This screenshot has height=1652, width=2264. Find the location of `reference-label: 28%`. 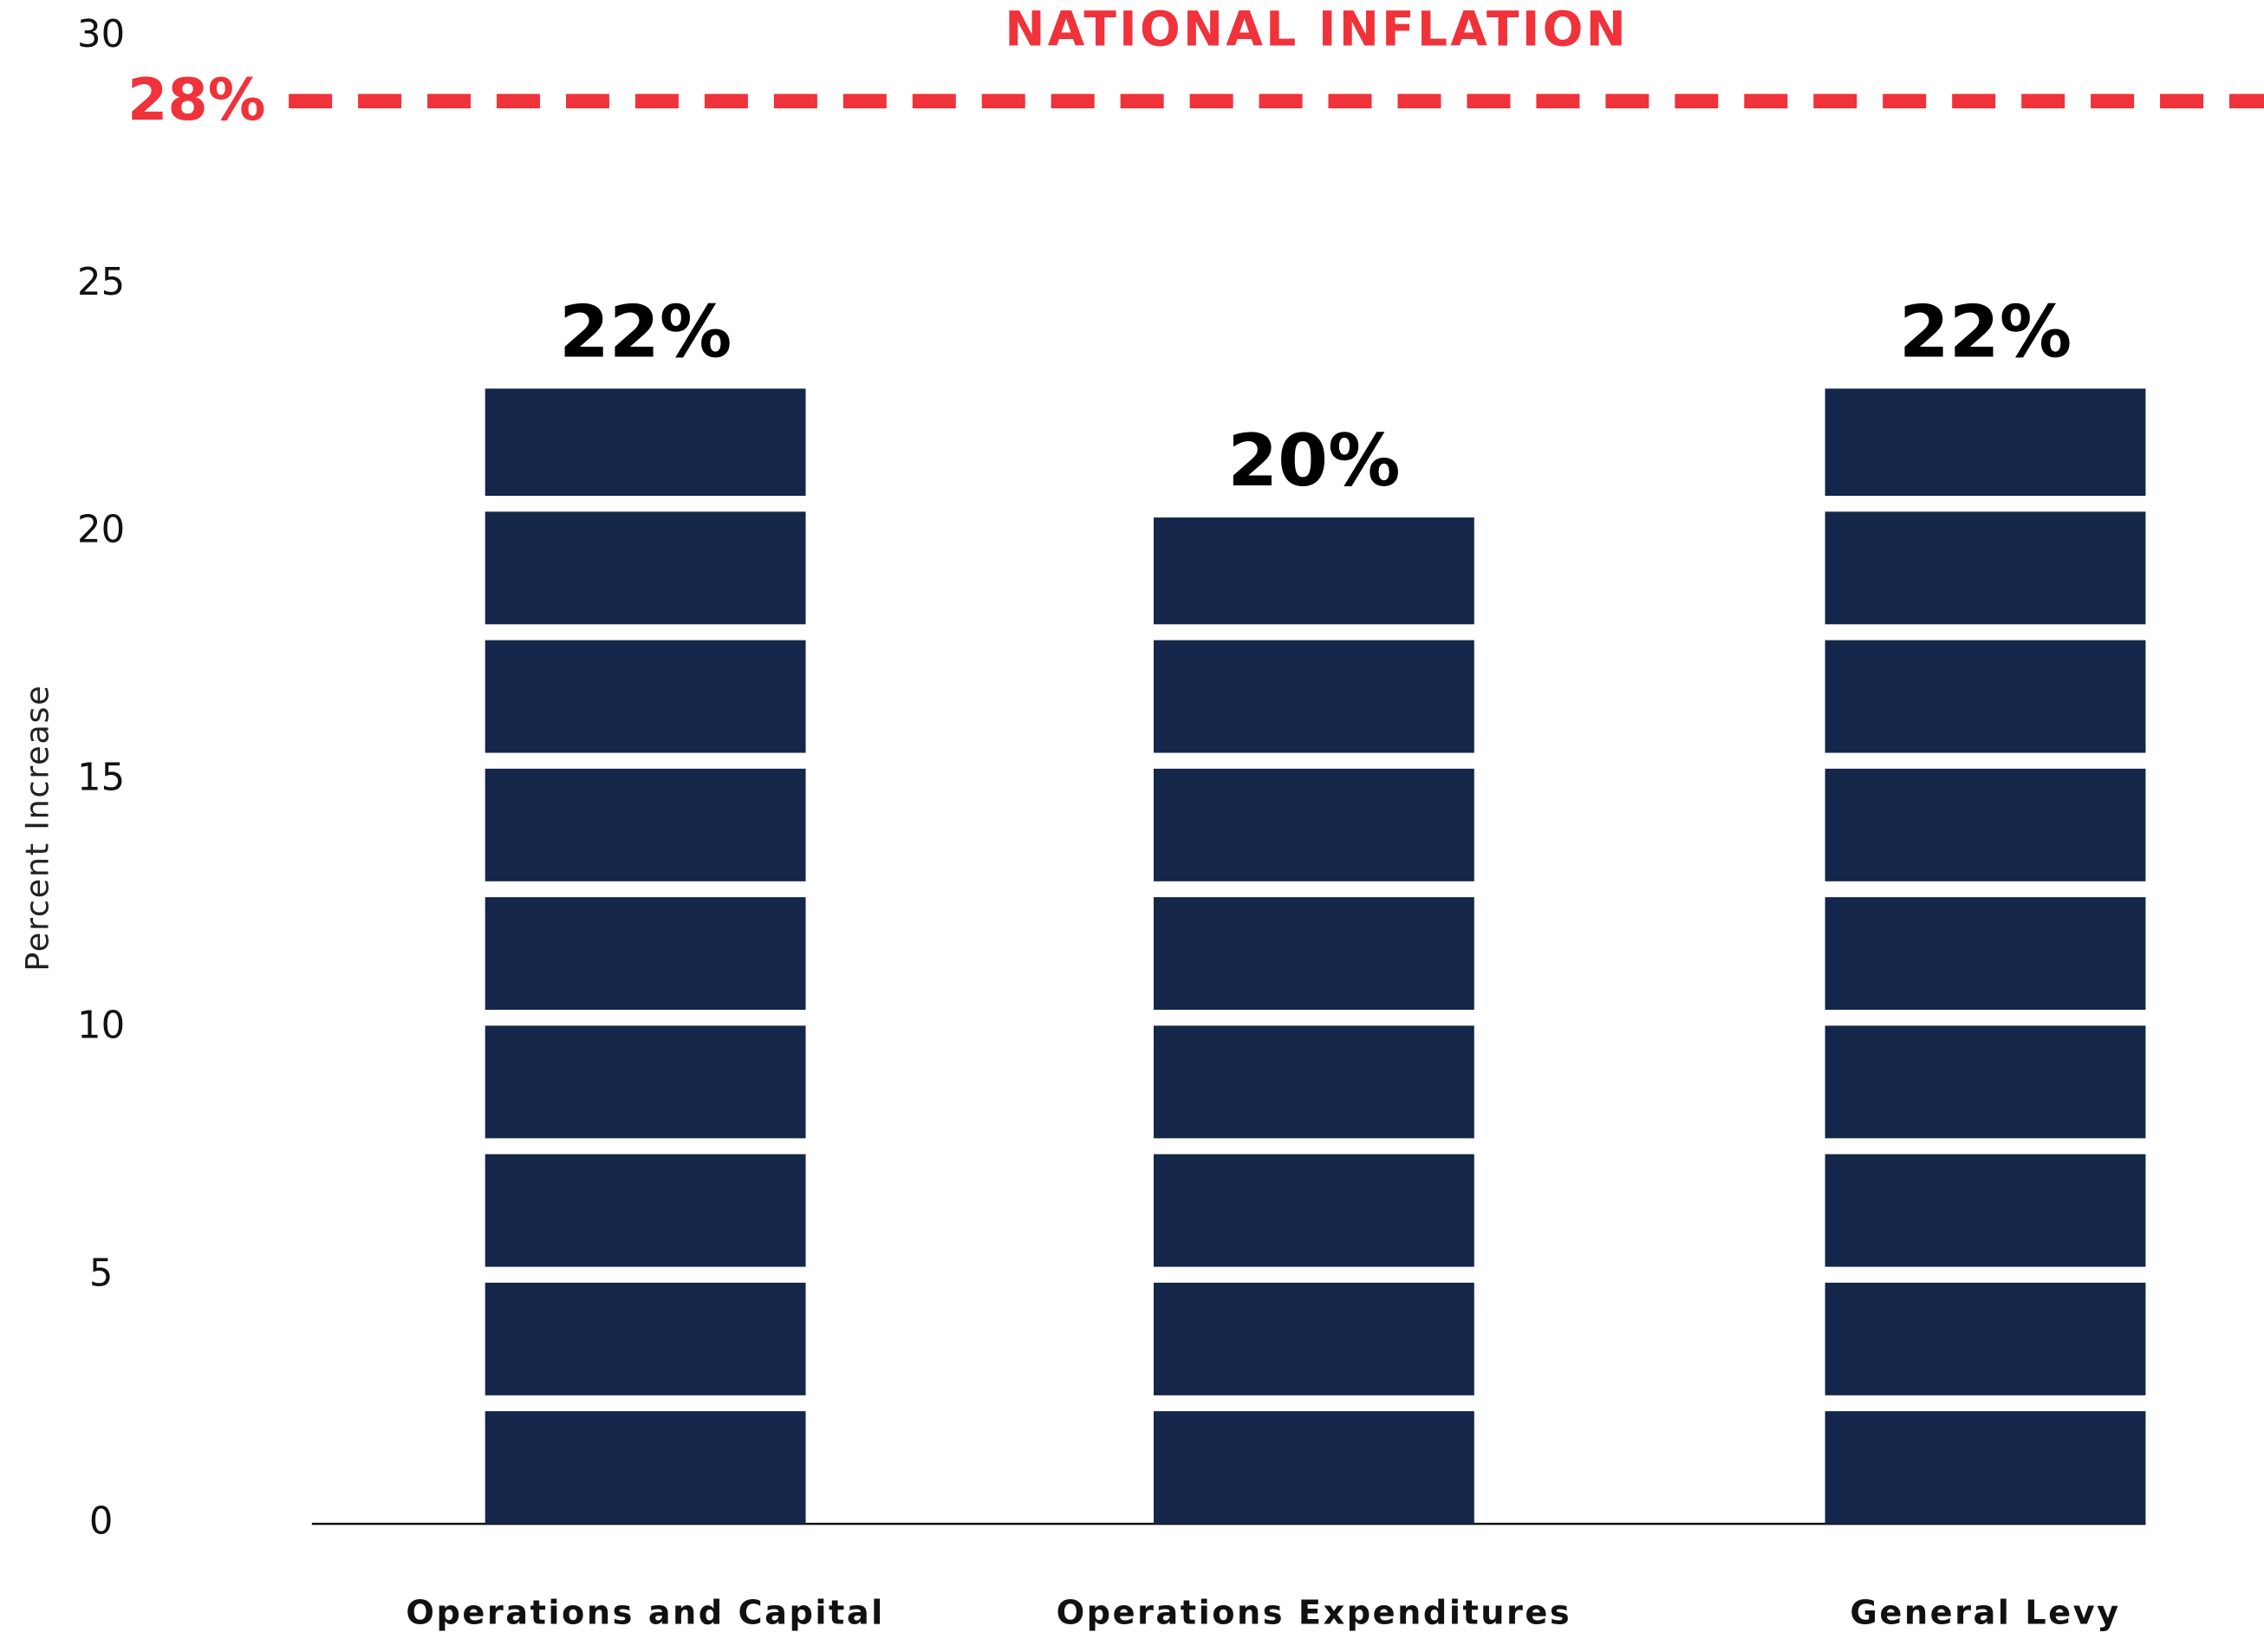

reference-label: 28% is located at coordinates (196, 99).